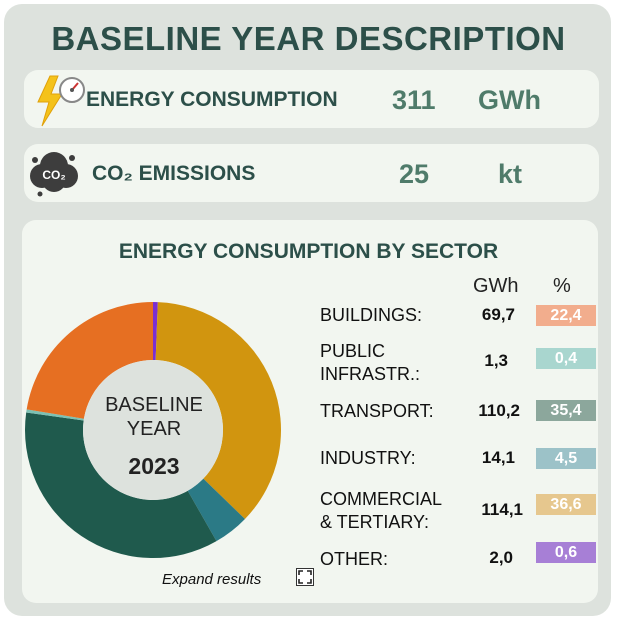  I want to click on expand-icon, so click(305, 577).